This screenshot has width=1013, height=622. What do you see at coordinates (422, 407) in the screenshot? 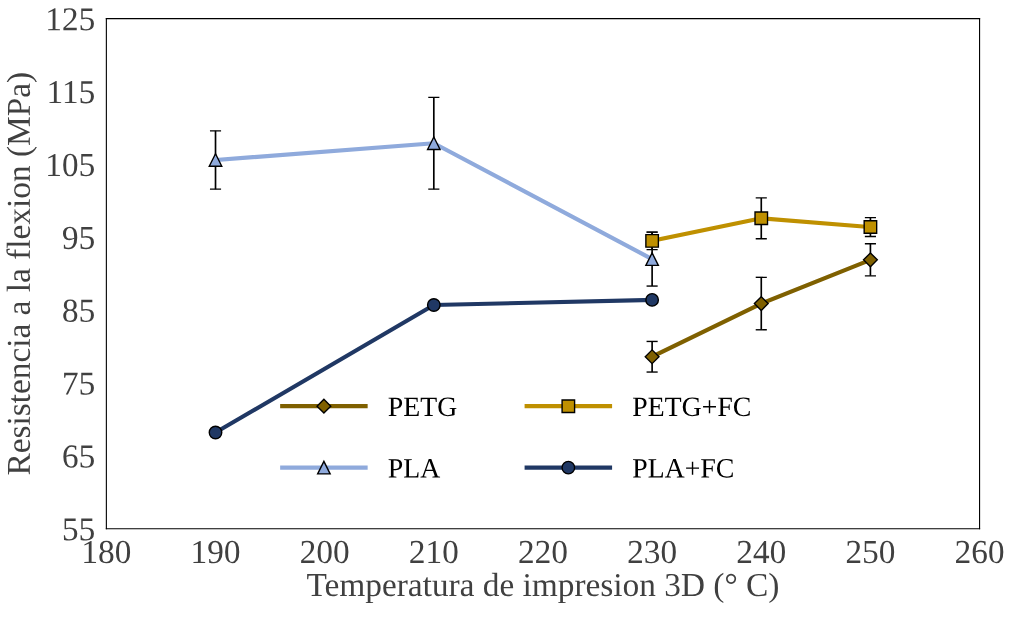
I see `legend-label: PETG` at bounding box center [422, 407].